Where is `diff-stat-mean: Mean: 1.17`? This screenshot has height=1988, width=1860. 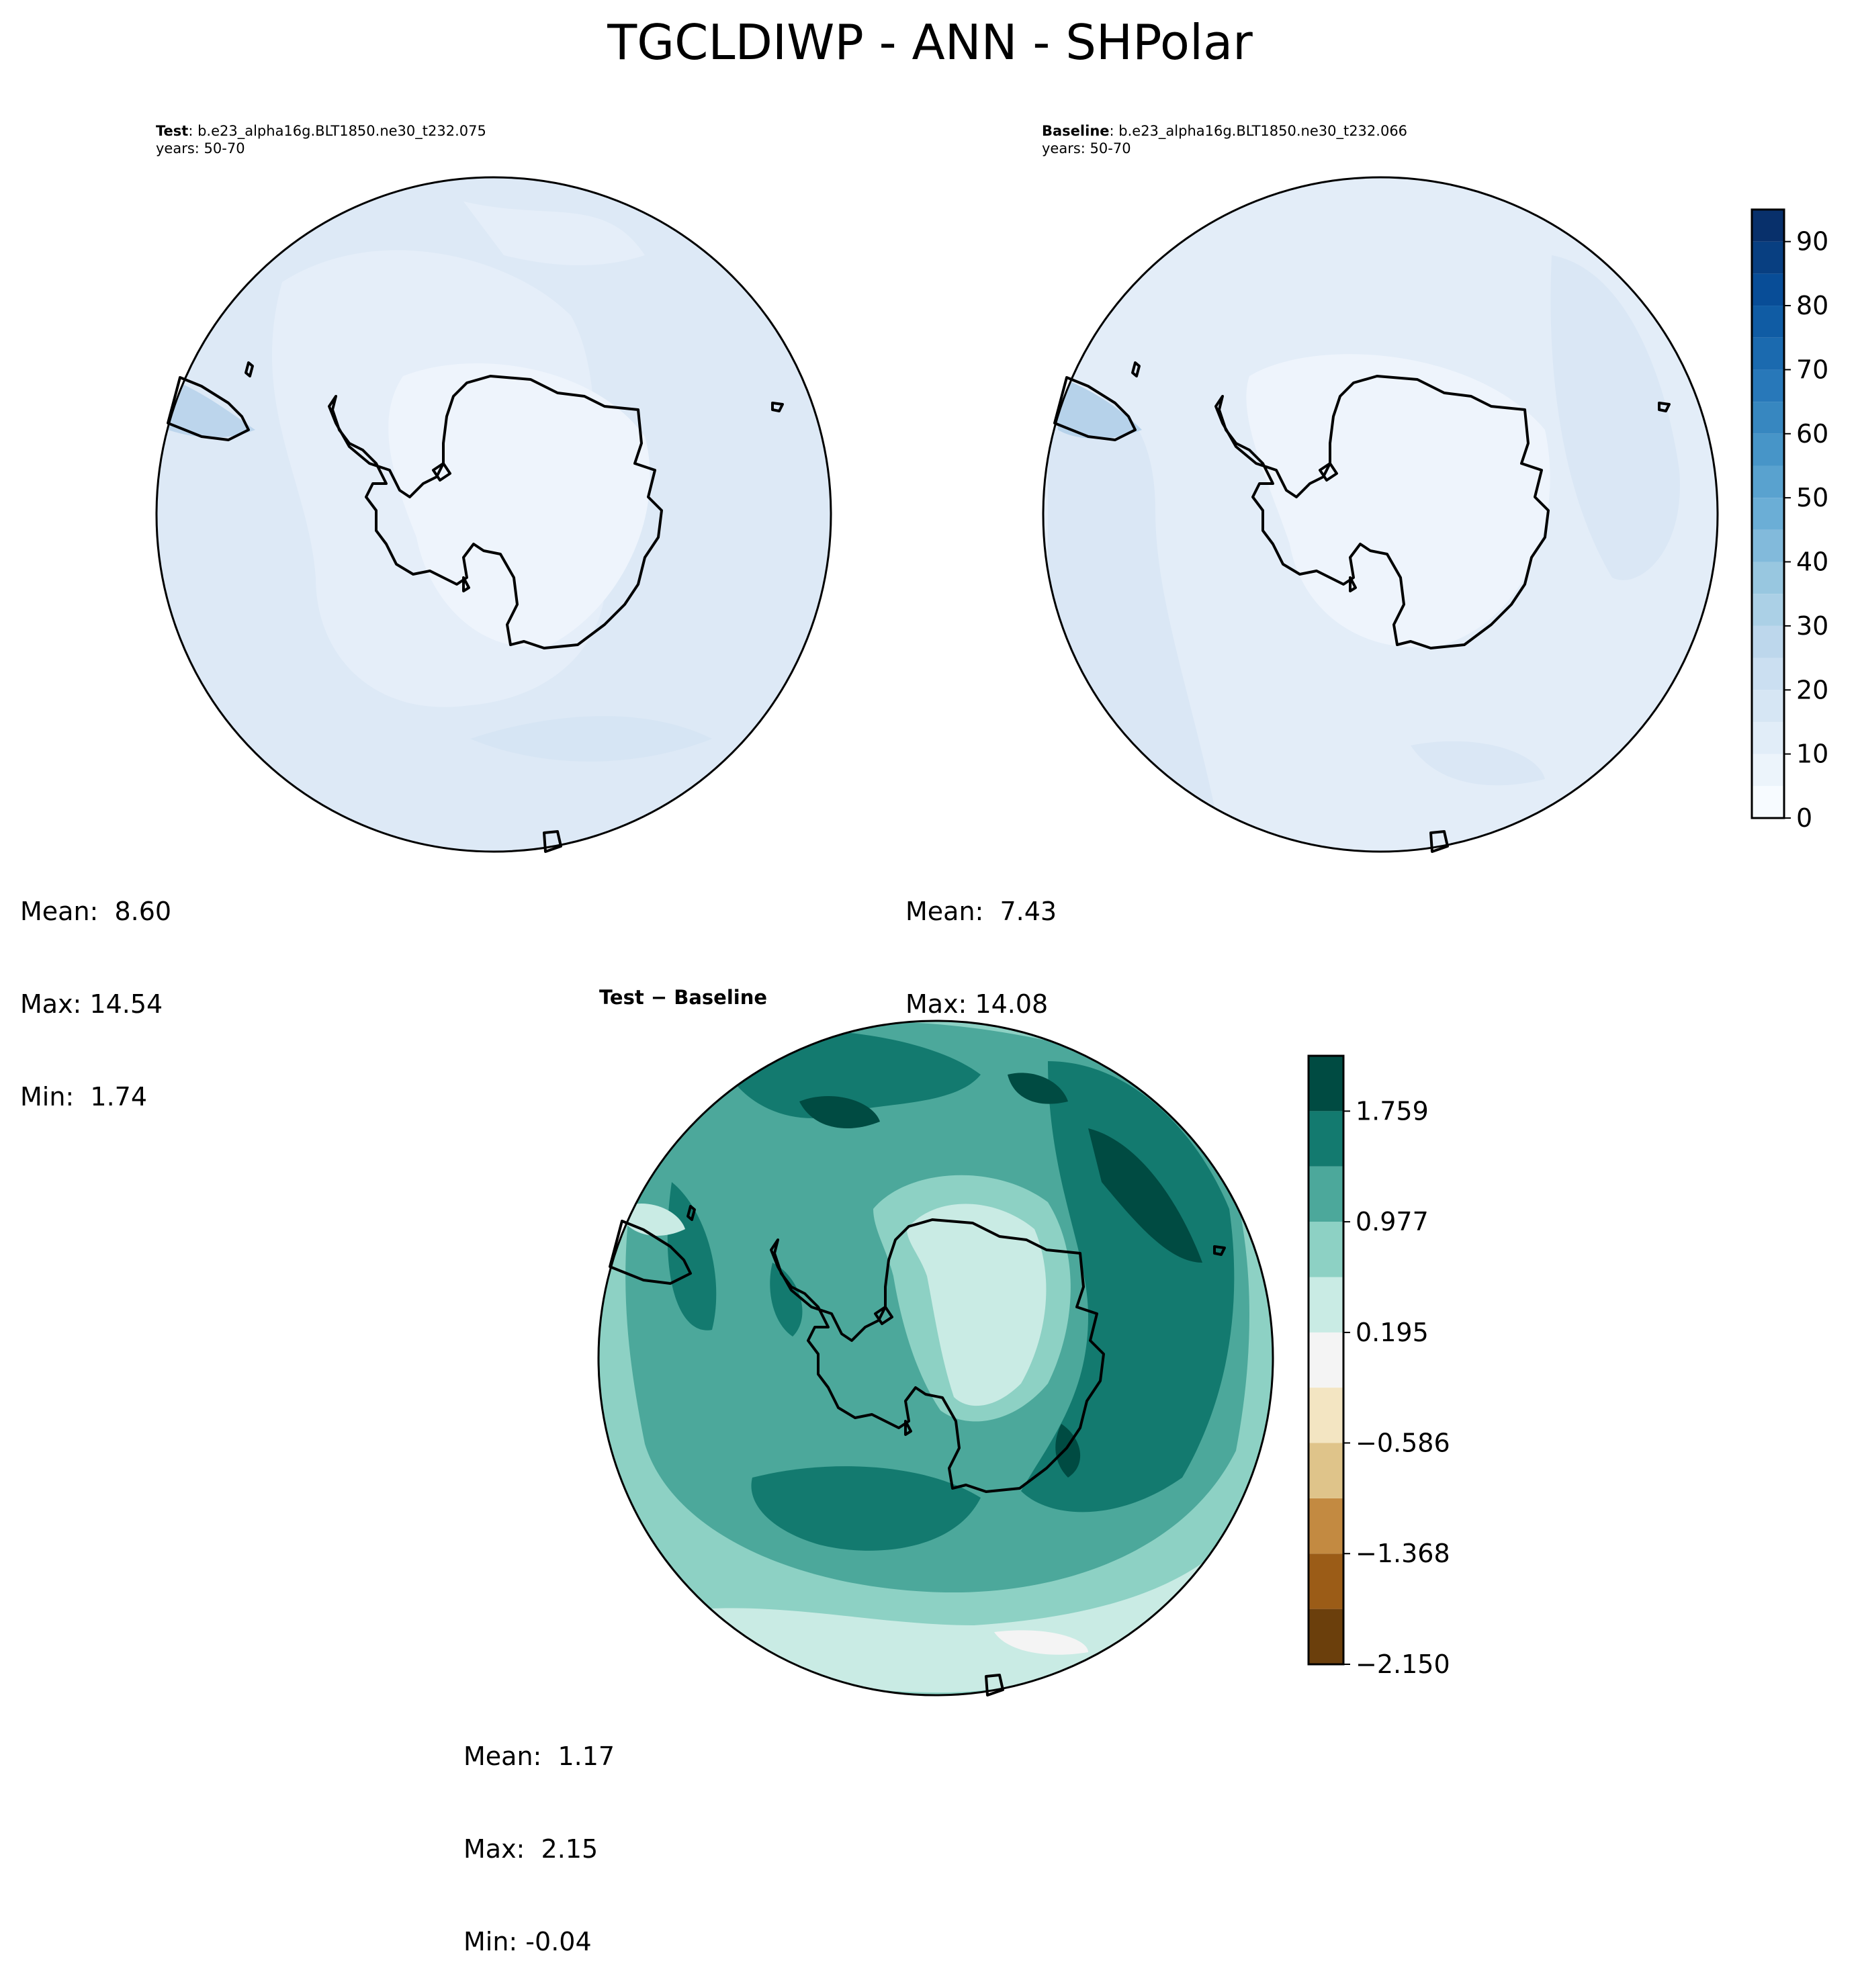 diff-stat-mean: Mean: 1.17 is located at coordinates (539, 1756).